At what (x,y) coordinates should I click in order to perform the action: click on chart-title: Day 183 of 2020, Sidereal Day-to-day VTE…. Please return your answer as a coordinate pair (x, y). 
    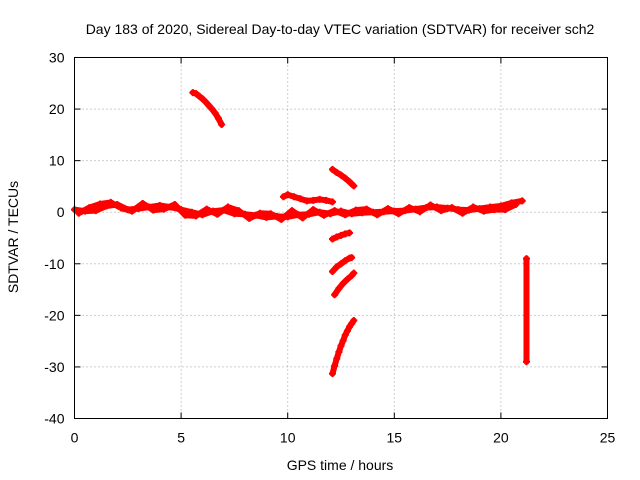
    Looking at the image, I should click on (340, 29).